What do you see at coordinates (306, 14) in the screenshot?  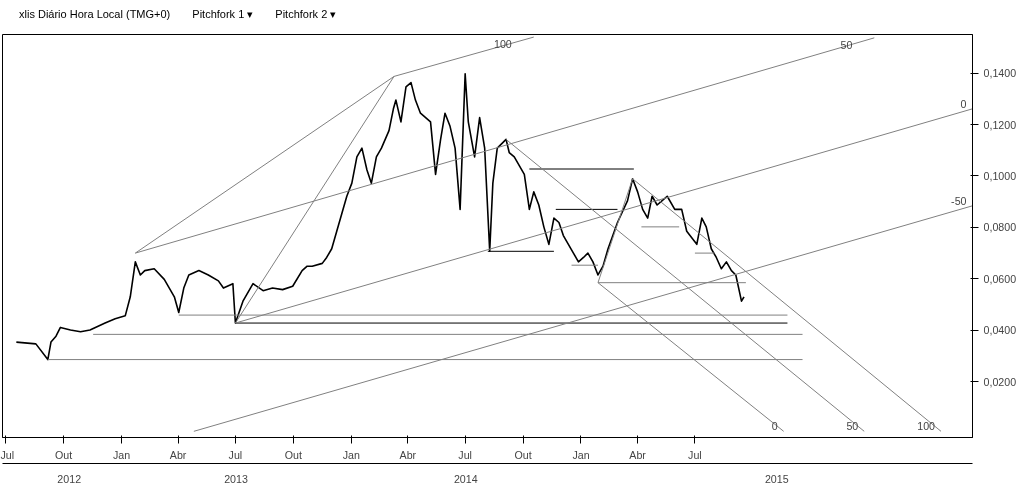 I see `text: Pitchfork 2 ▾` at bounding box center [306, 14].